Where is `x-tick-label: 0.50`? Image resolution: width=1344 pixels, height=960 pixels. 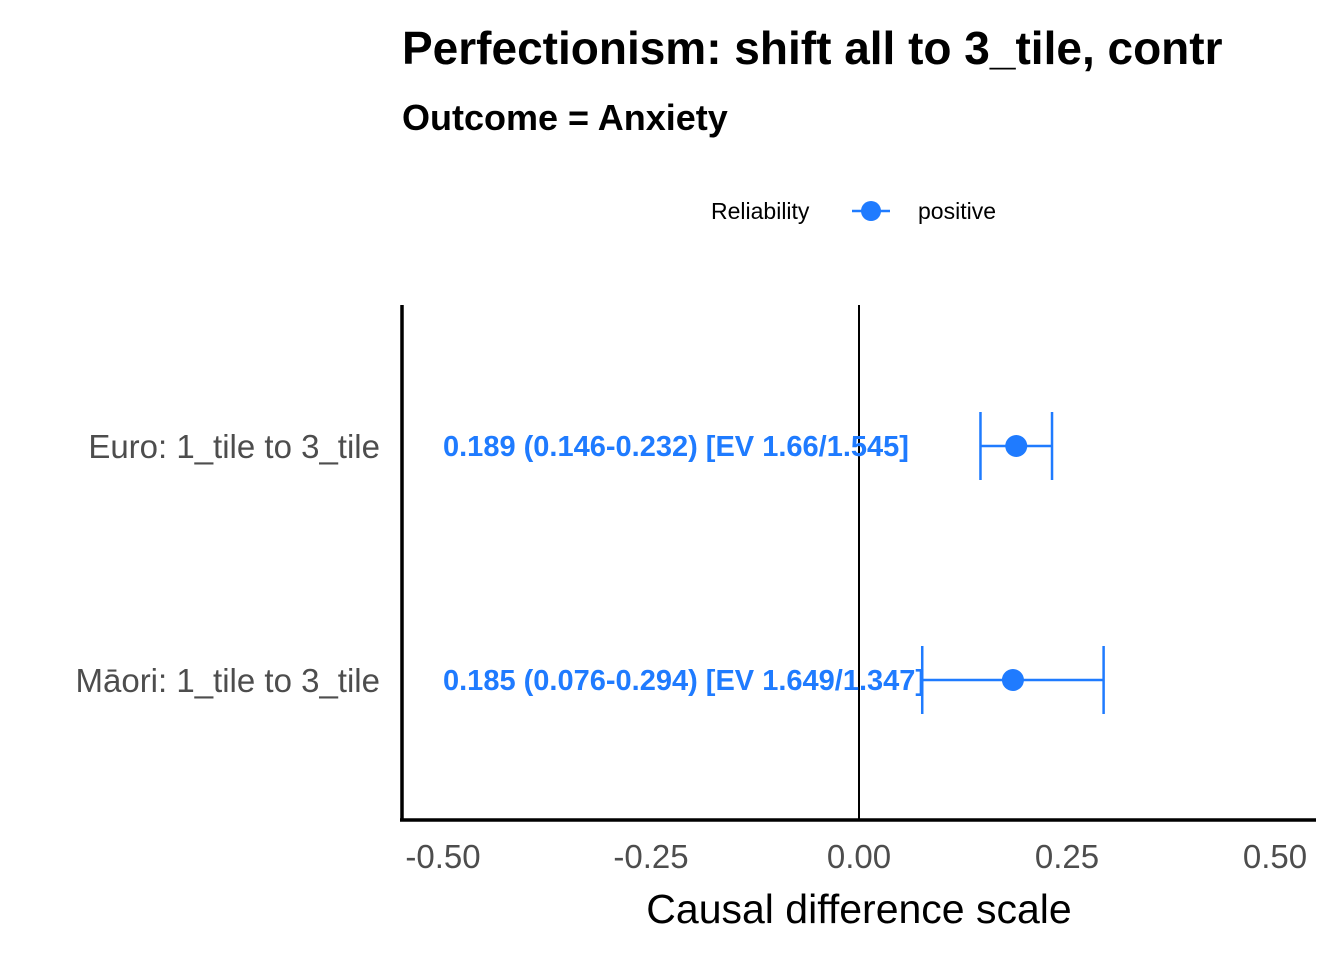
x-tick-label: 0.50 is located at coordinates (1275, 856).